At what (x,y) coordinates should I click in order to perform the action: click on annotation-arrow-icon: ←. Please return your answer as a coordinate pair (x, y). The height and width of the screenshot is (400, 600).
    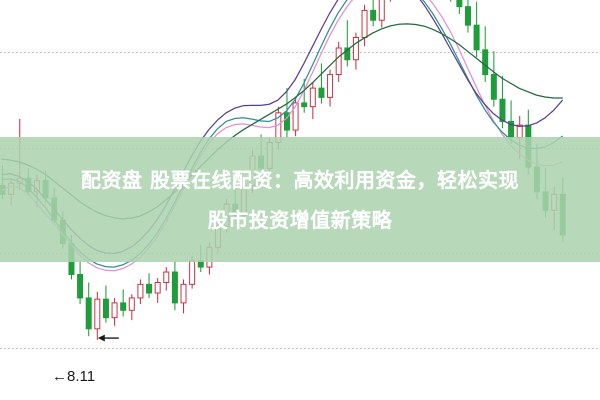
    Looking at the image, I should click on (59, 376).